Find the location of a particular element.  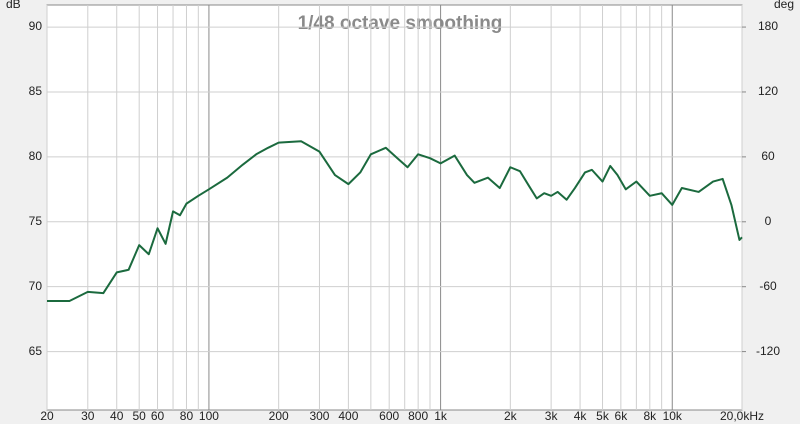

x-tick-label: 100 is located at coordinates (209, 416).